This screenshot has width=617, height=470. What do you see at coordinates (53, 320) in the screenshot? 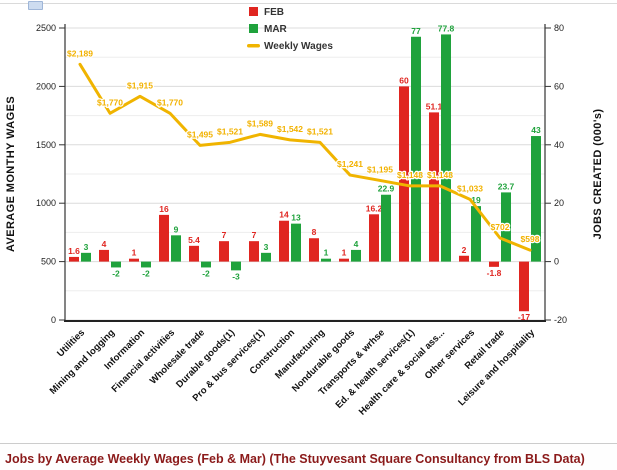
I see `left-tick-label: 0` at bounding box center [53, 320].